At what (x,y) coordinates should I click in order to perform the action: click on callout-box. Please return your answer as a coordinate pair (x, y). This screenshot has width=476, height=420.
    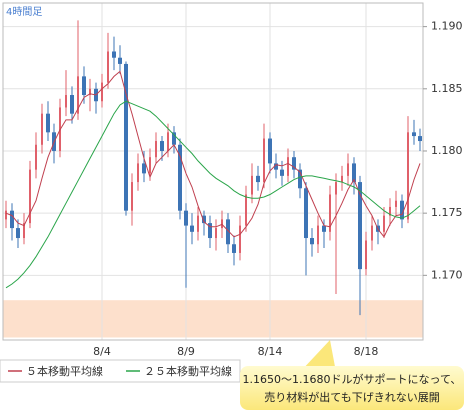
    Looking at the image, I should click on (352, 388).